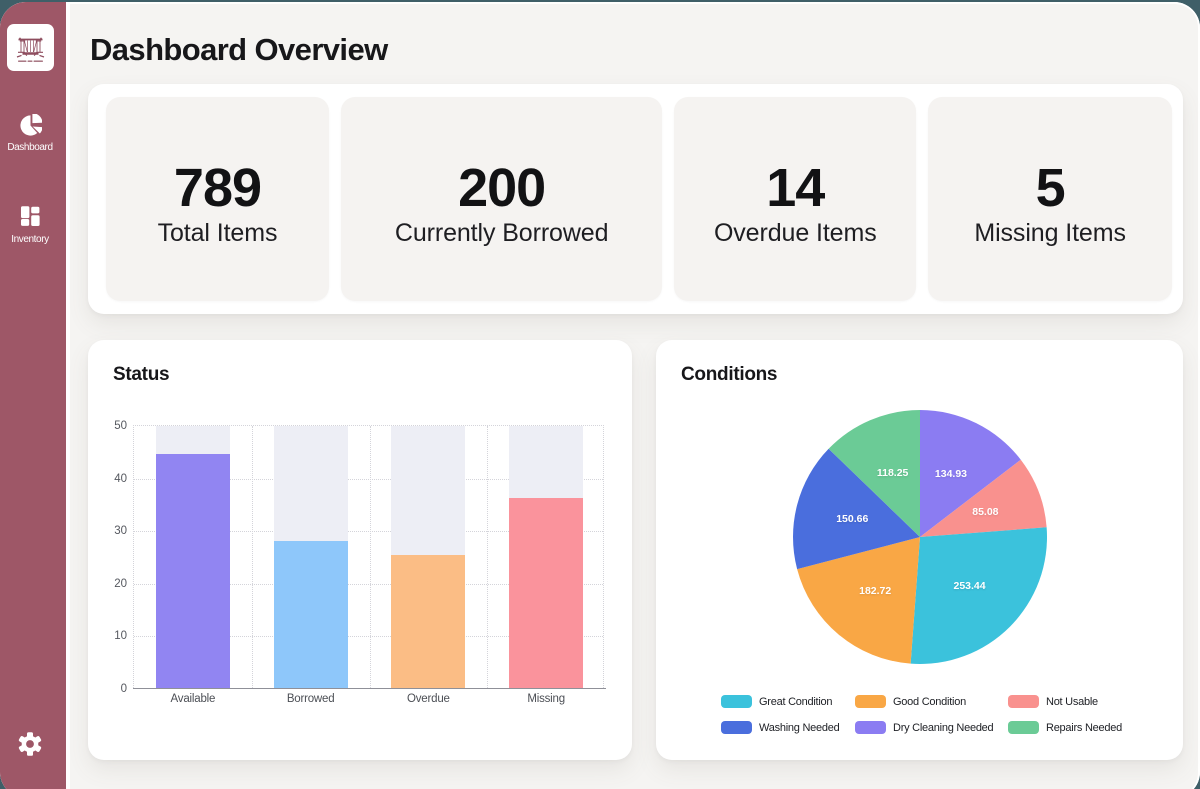  What do you see at coordinates (983, 498) in the screenshot?
I see `pie-slice-not-usable` at bounding box center [983, 498].